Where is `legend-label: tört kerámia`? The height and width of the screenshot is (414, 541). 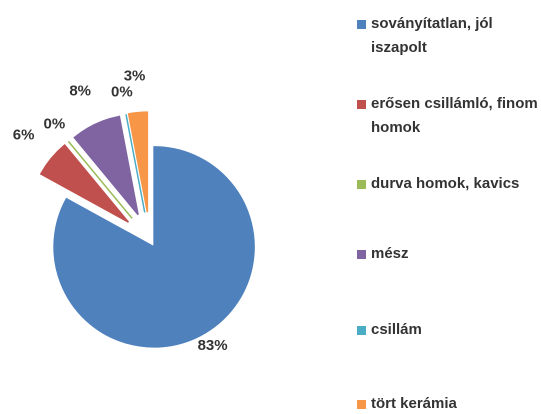
legend-label: tört kerámia is located at coordinates (414, 403).